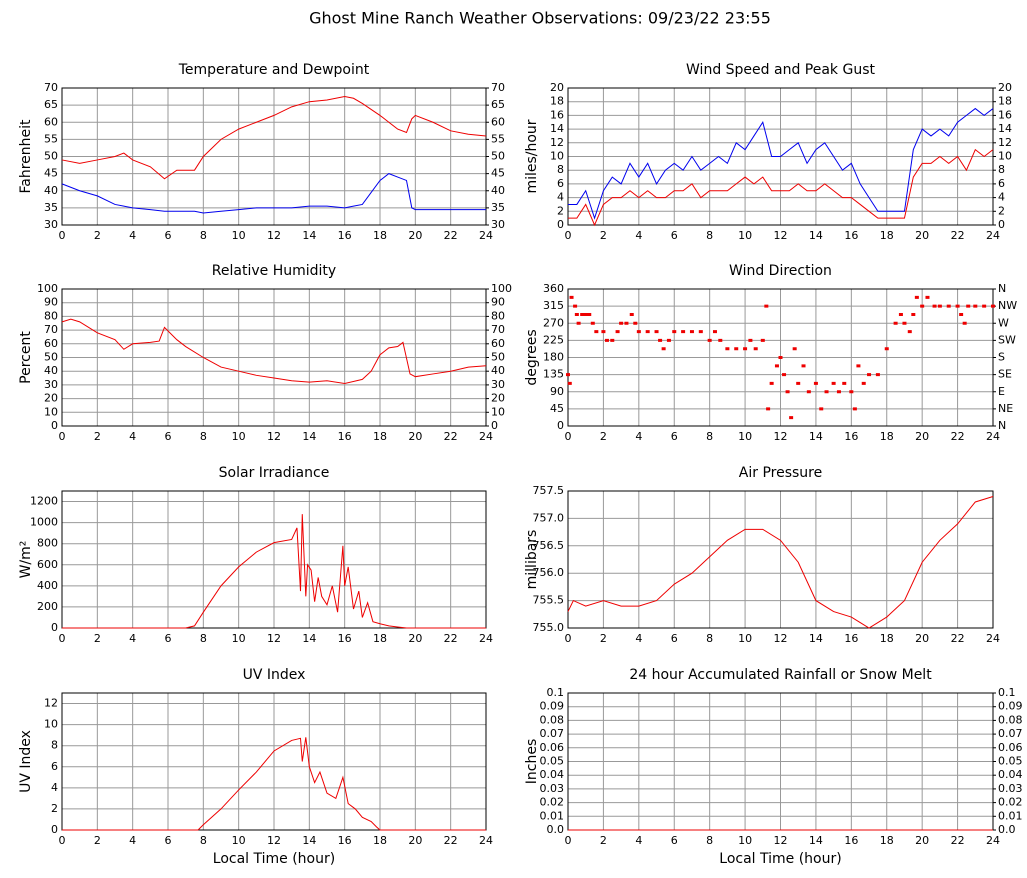  I want to click on y-tick-label: 6, so click(560, 183).